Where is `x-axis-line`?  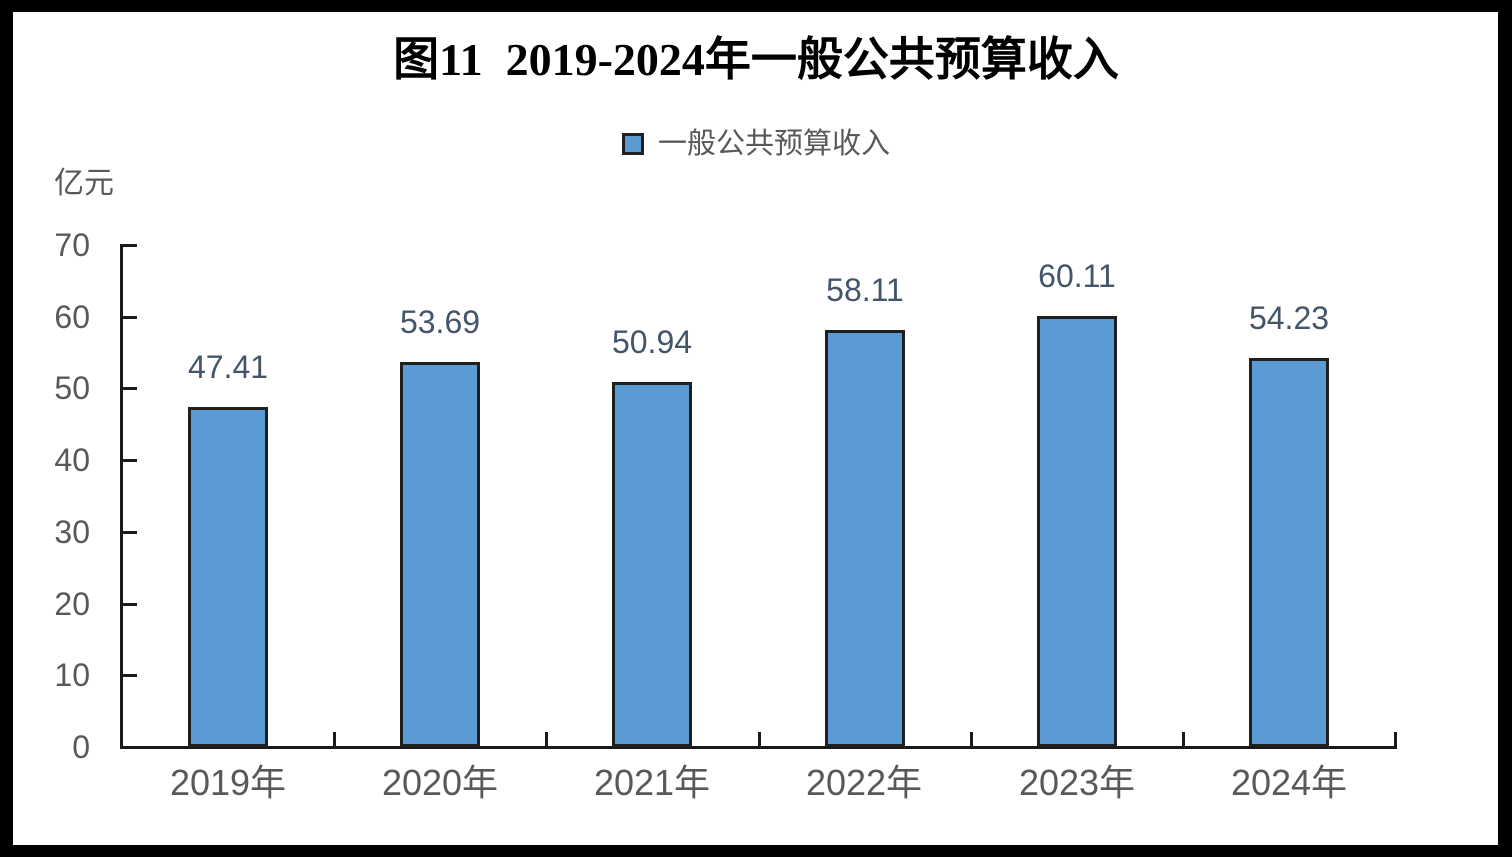
x-axis-line is located at coordinates (758, 747).